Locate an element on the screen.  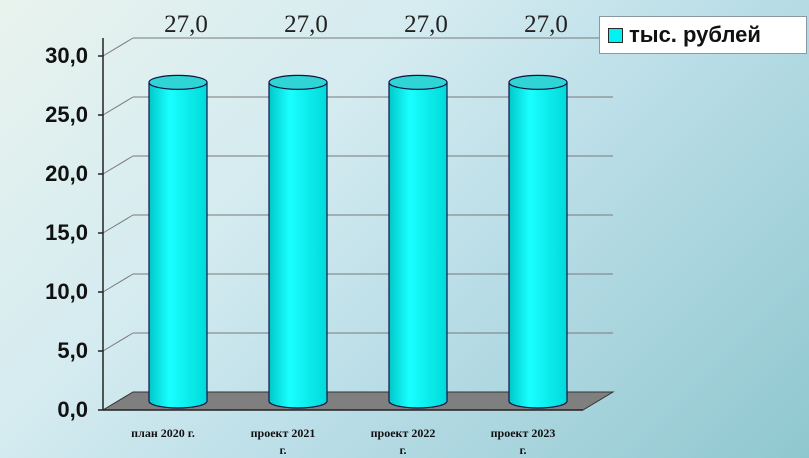
legend-label: тыс. рублей is located at coordinates (695, 34).